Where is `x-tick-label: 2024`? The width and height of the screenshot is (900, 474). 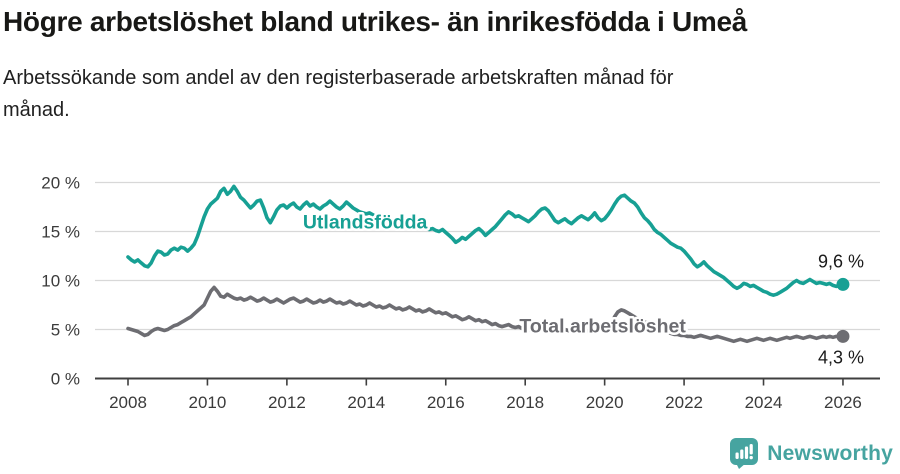 x-tick-label: 2024 is located at coordinates (764, 402).